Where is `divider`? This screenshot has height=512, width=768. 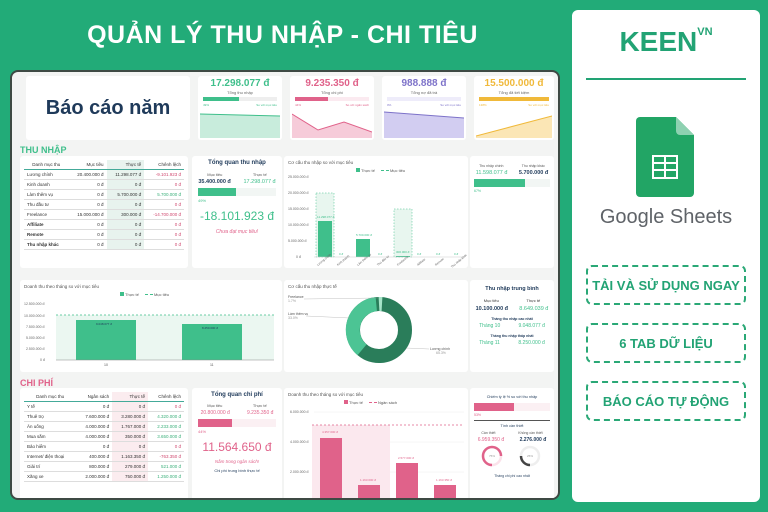 divider is located at coordinates (666, 79).